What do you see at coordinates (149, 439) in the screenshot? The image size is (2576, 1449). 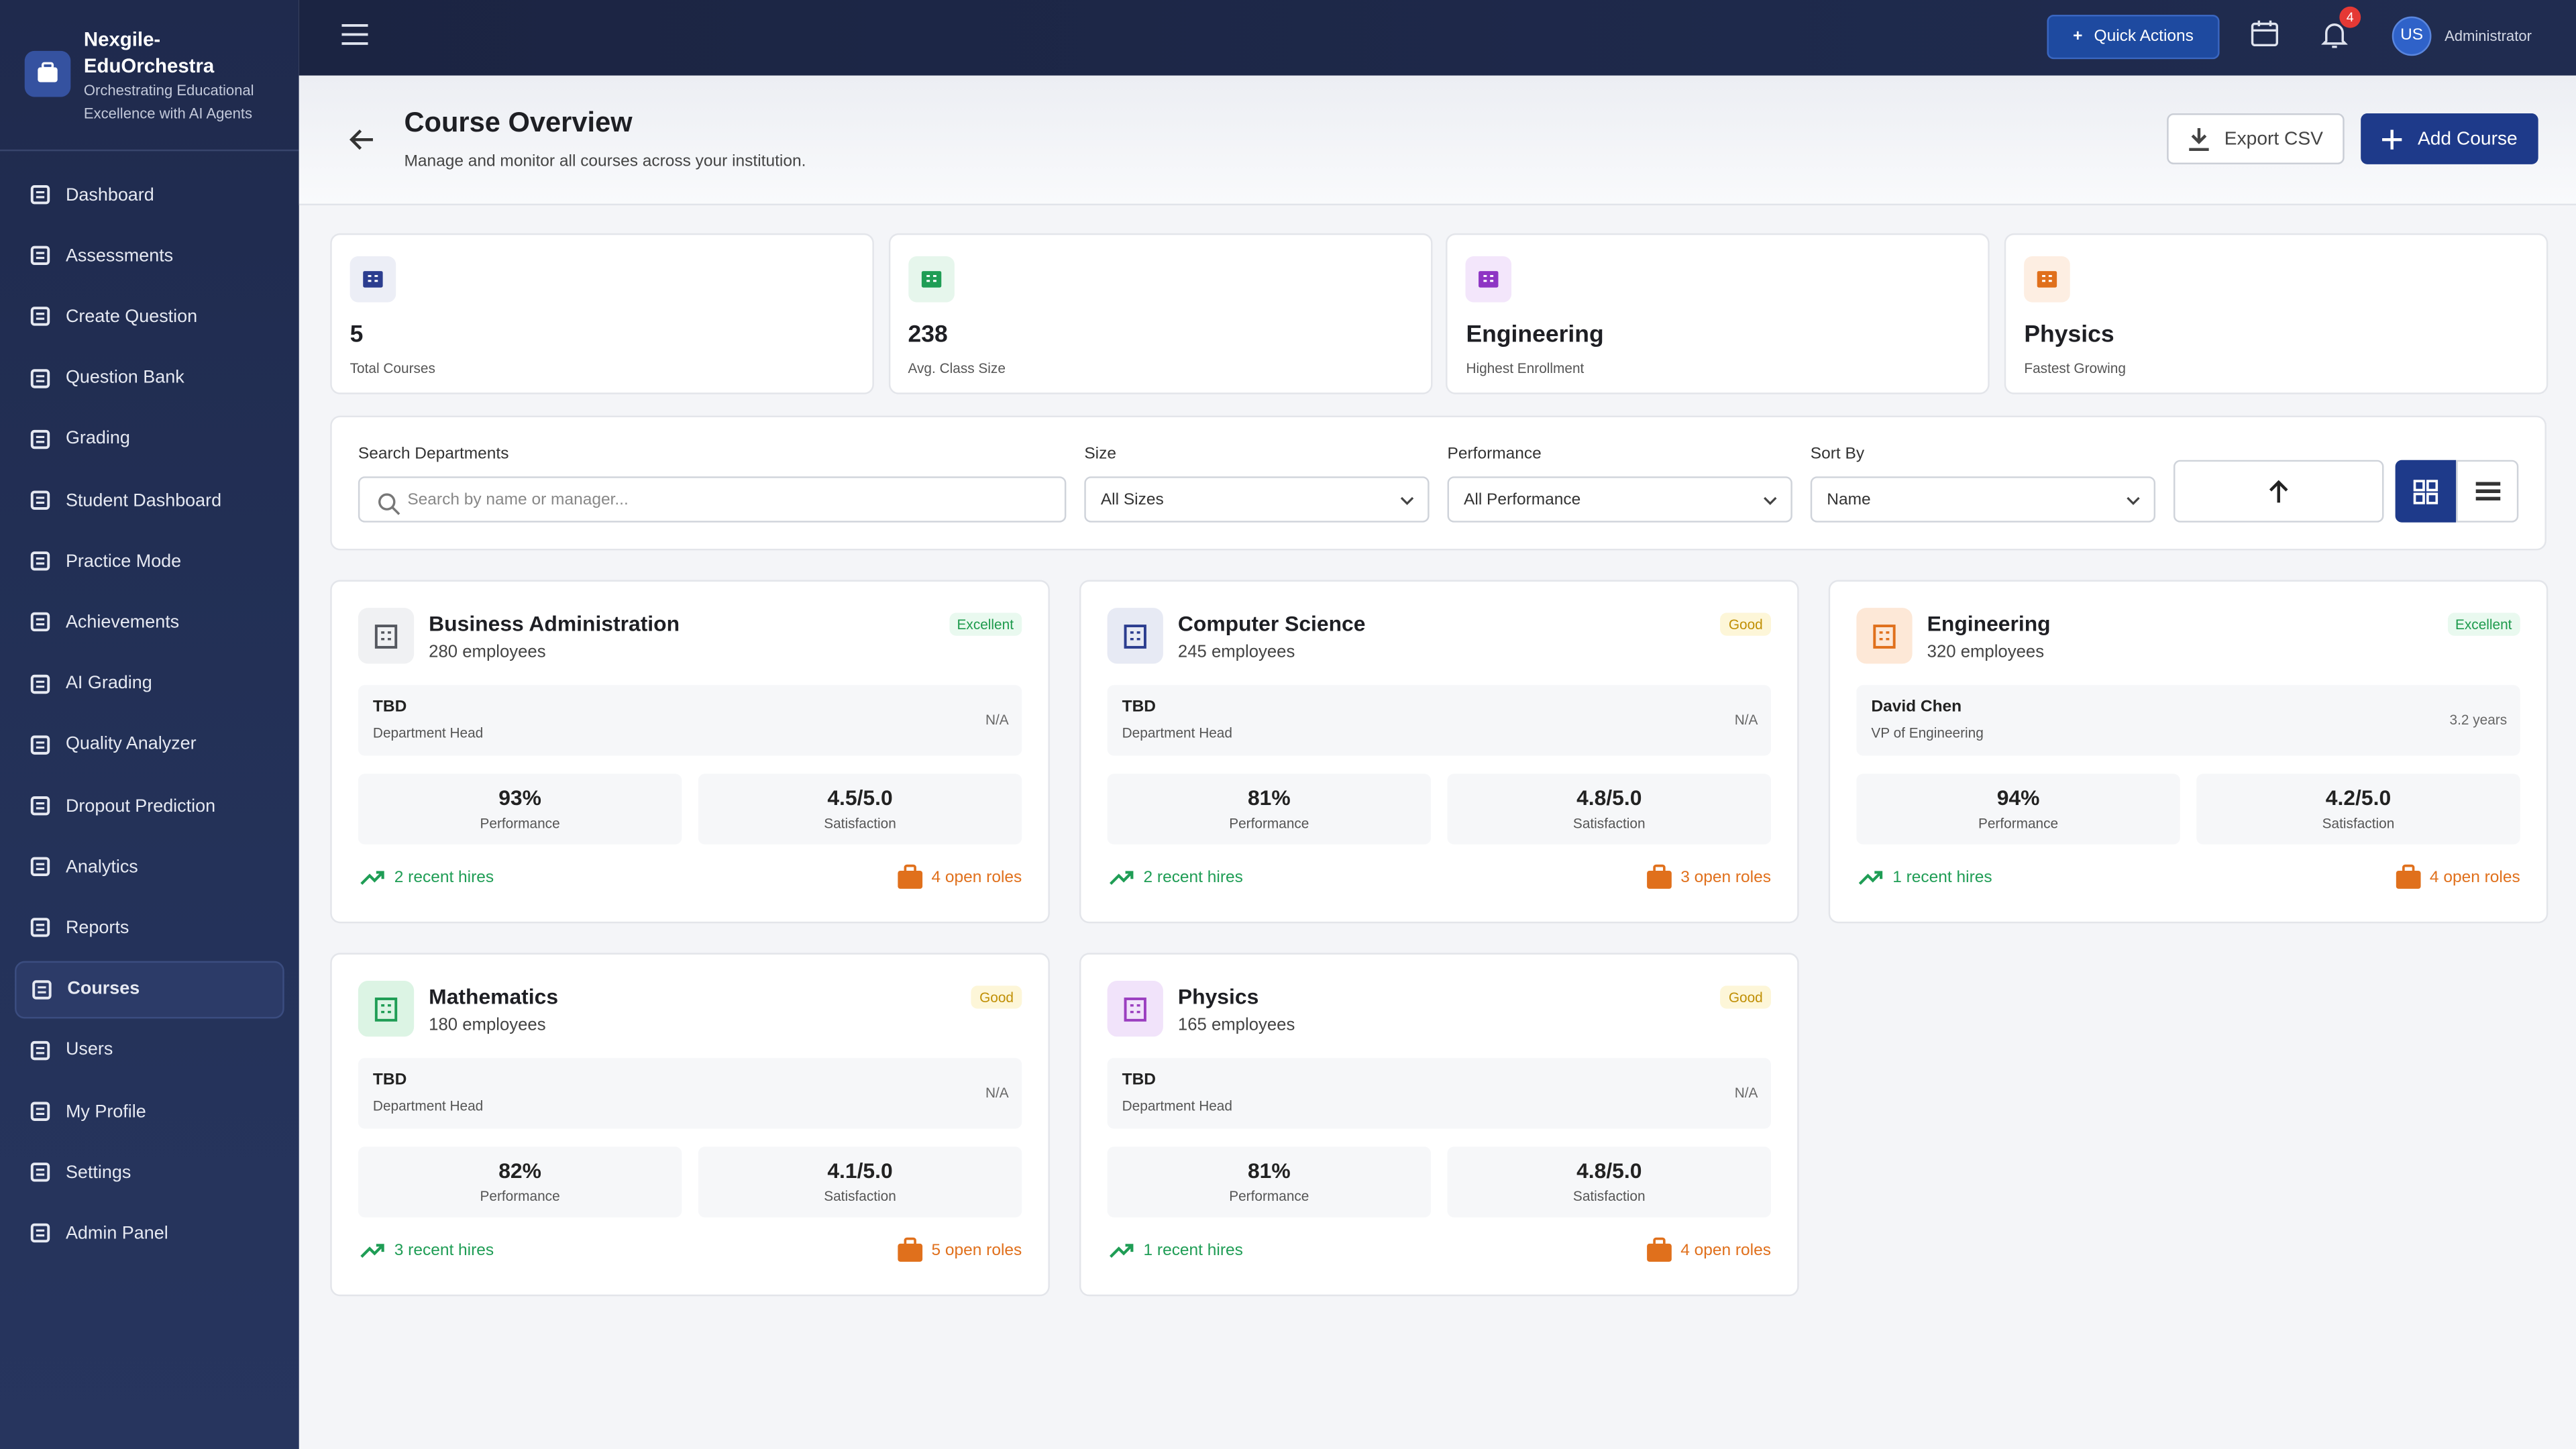 I see `nav-item: Grading` at bounding box center [149, 439].